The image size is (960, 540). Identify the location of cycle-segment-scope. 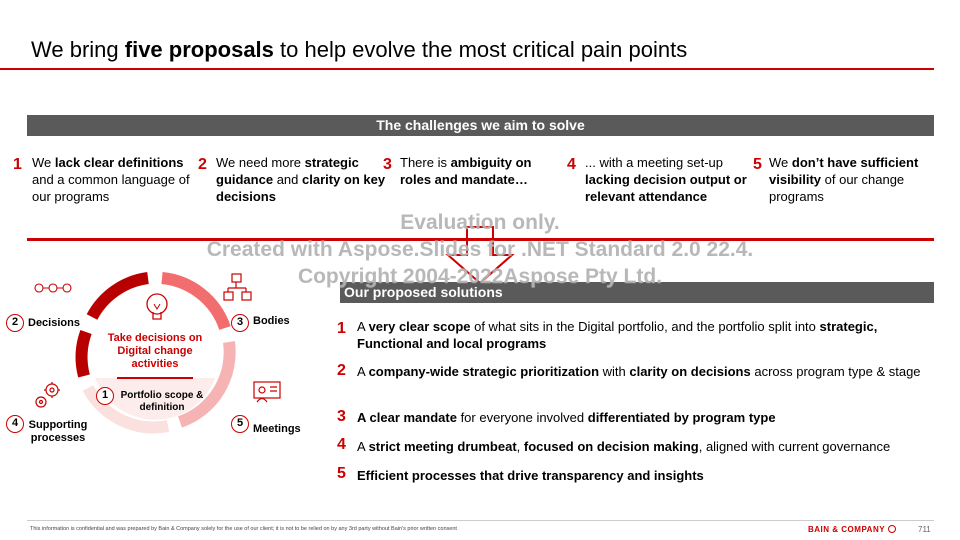
(83, 353).